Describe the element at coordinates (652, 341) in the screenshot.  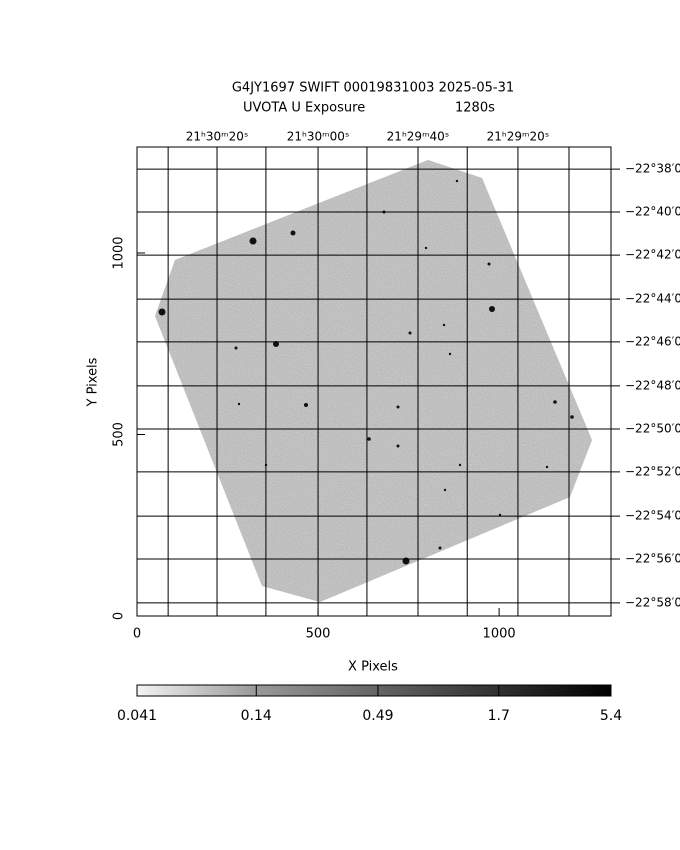
I see `dec-tick-label: −22°46′0` at that location.